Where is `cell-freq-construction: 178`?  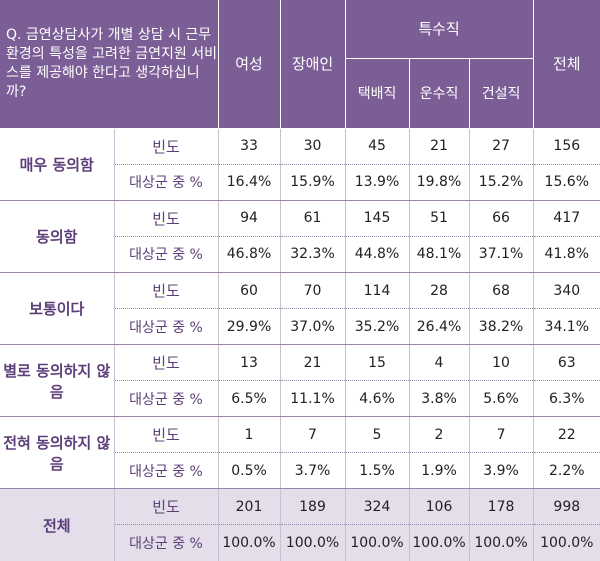
cell-freq-construction: 178 is located at coordinates (501, 507).